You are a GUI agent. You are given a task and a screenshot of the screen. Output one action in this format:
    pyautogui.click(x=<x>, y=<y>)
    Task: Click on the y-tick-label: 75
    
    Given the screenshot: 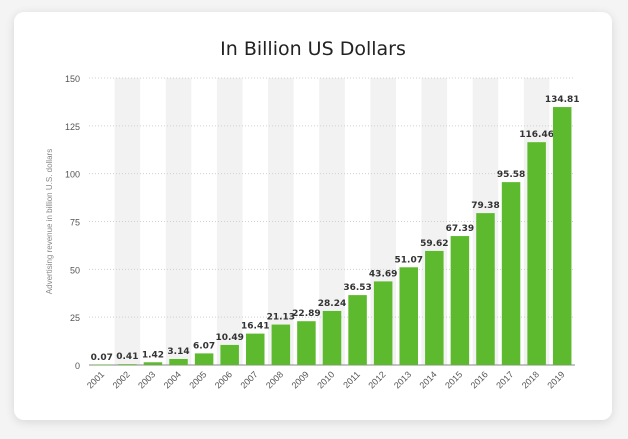 What is the action you would take?
    pyautogui.click(x=75, y=223)
    